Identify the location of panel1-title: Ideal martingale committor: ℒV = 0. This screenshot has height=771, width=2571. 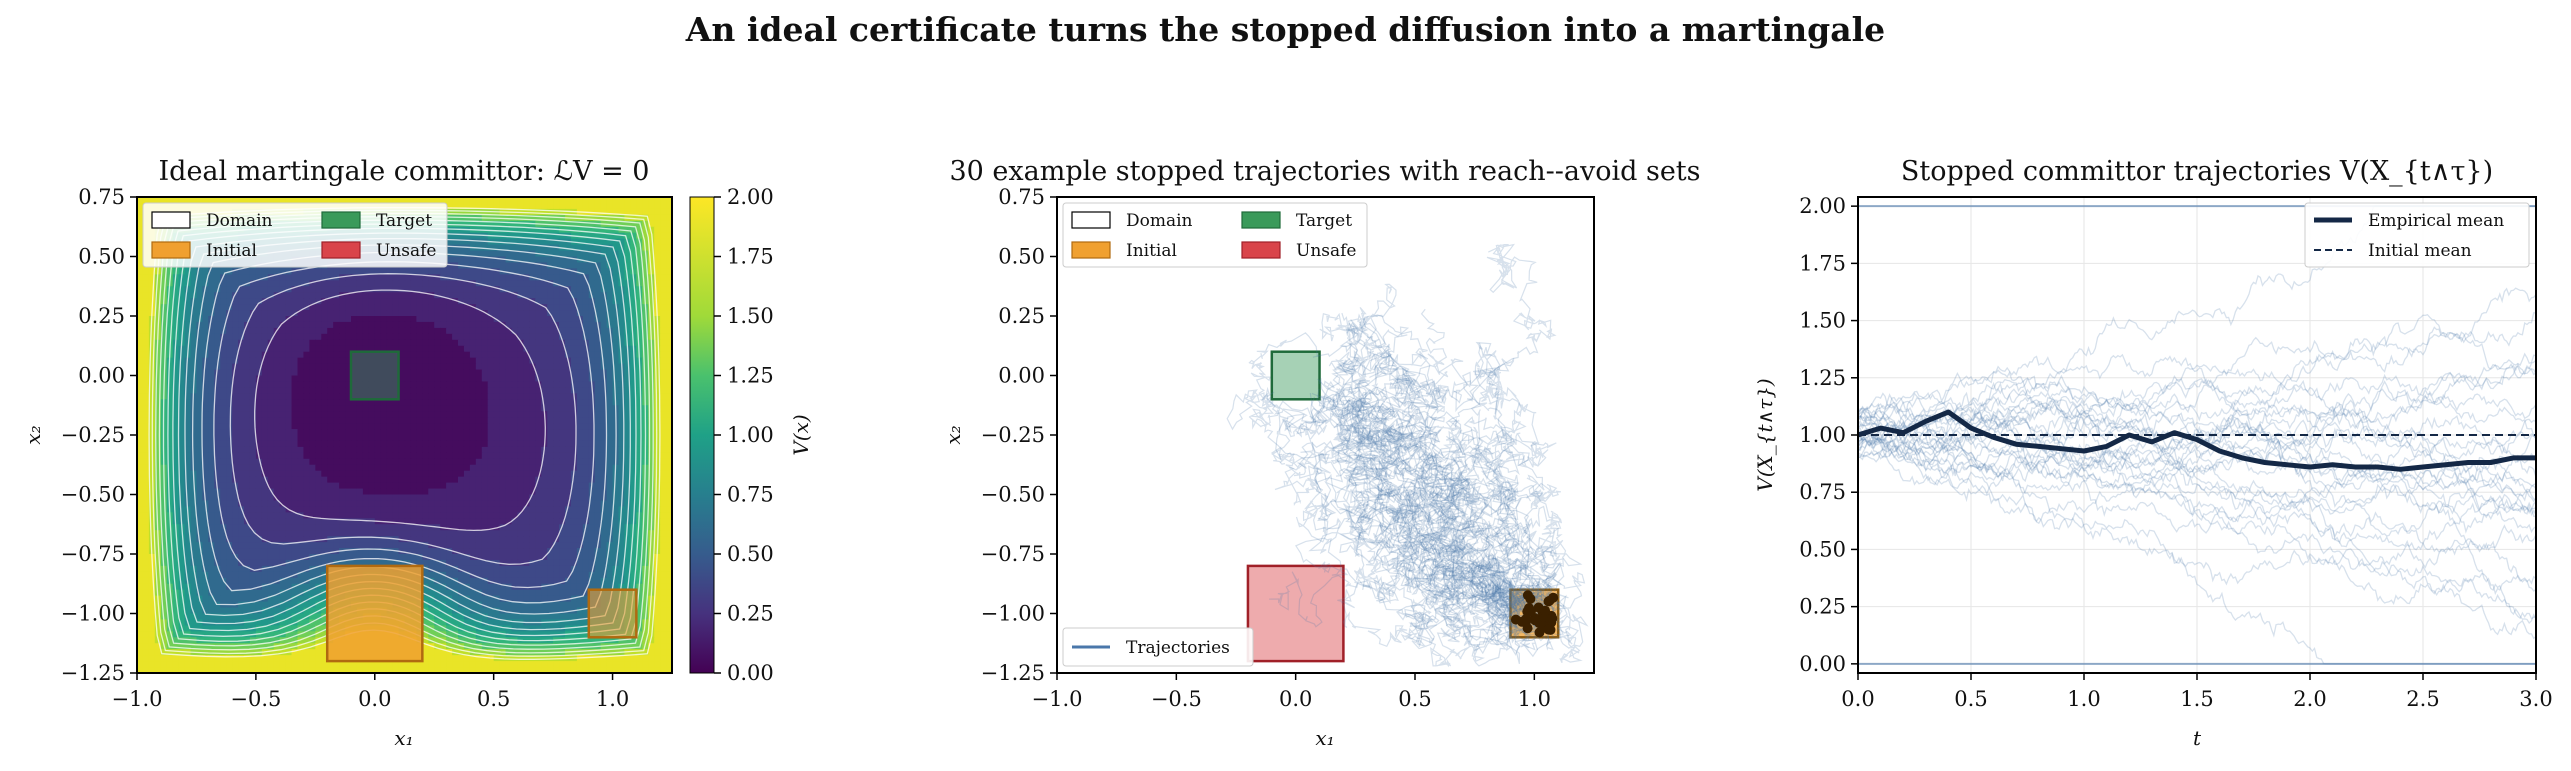
(404, 171).